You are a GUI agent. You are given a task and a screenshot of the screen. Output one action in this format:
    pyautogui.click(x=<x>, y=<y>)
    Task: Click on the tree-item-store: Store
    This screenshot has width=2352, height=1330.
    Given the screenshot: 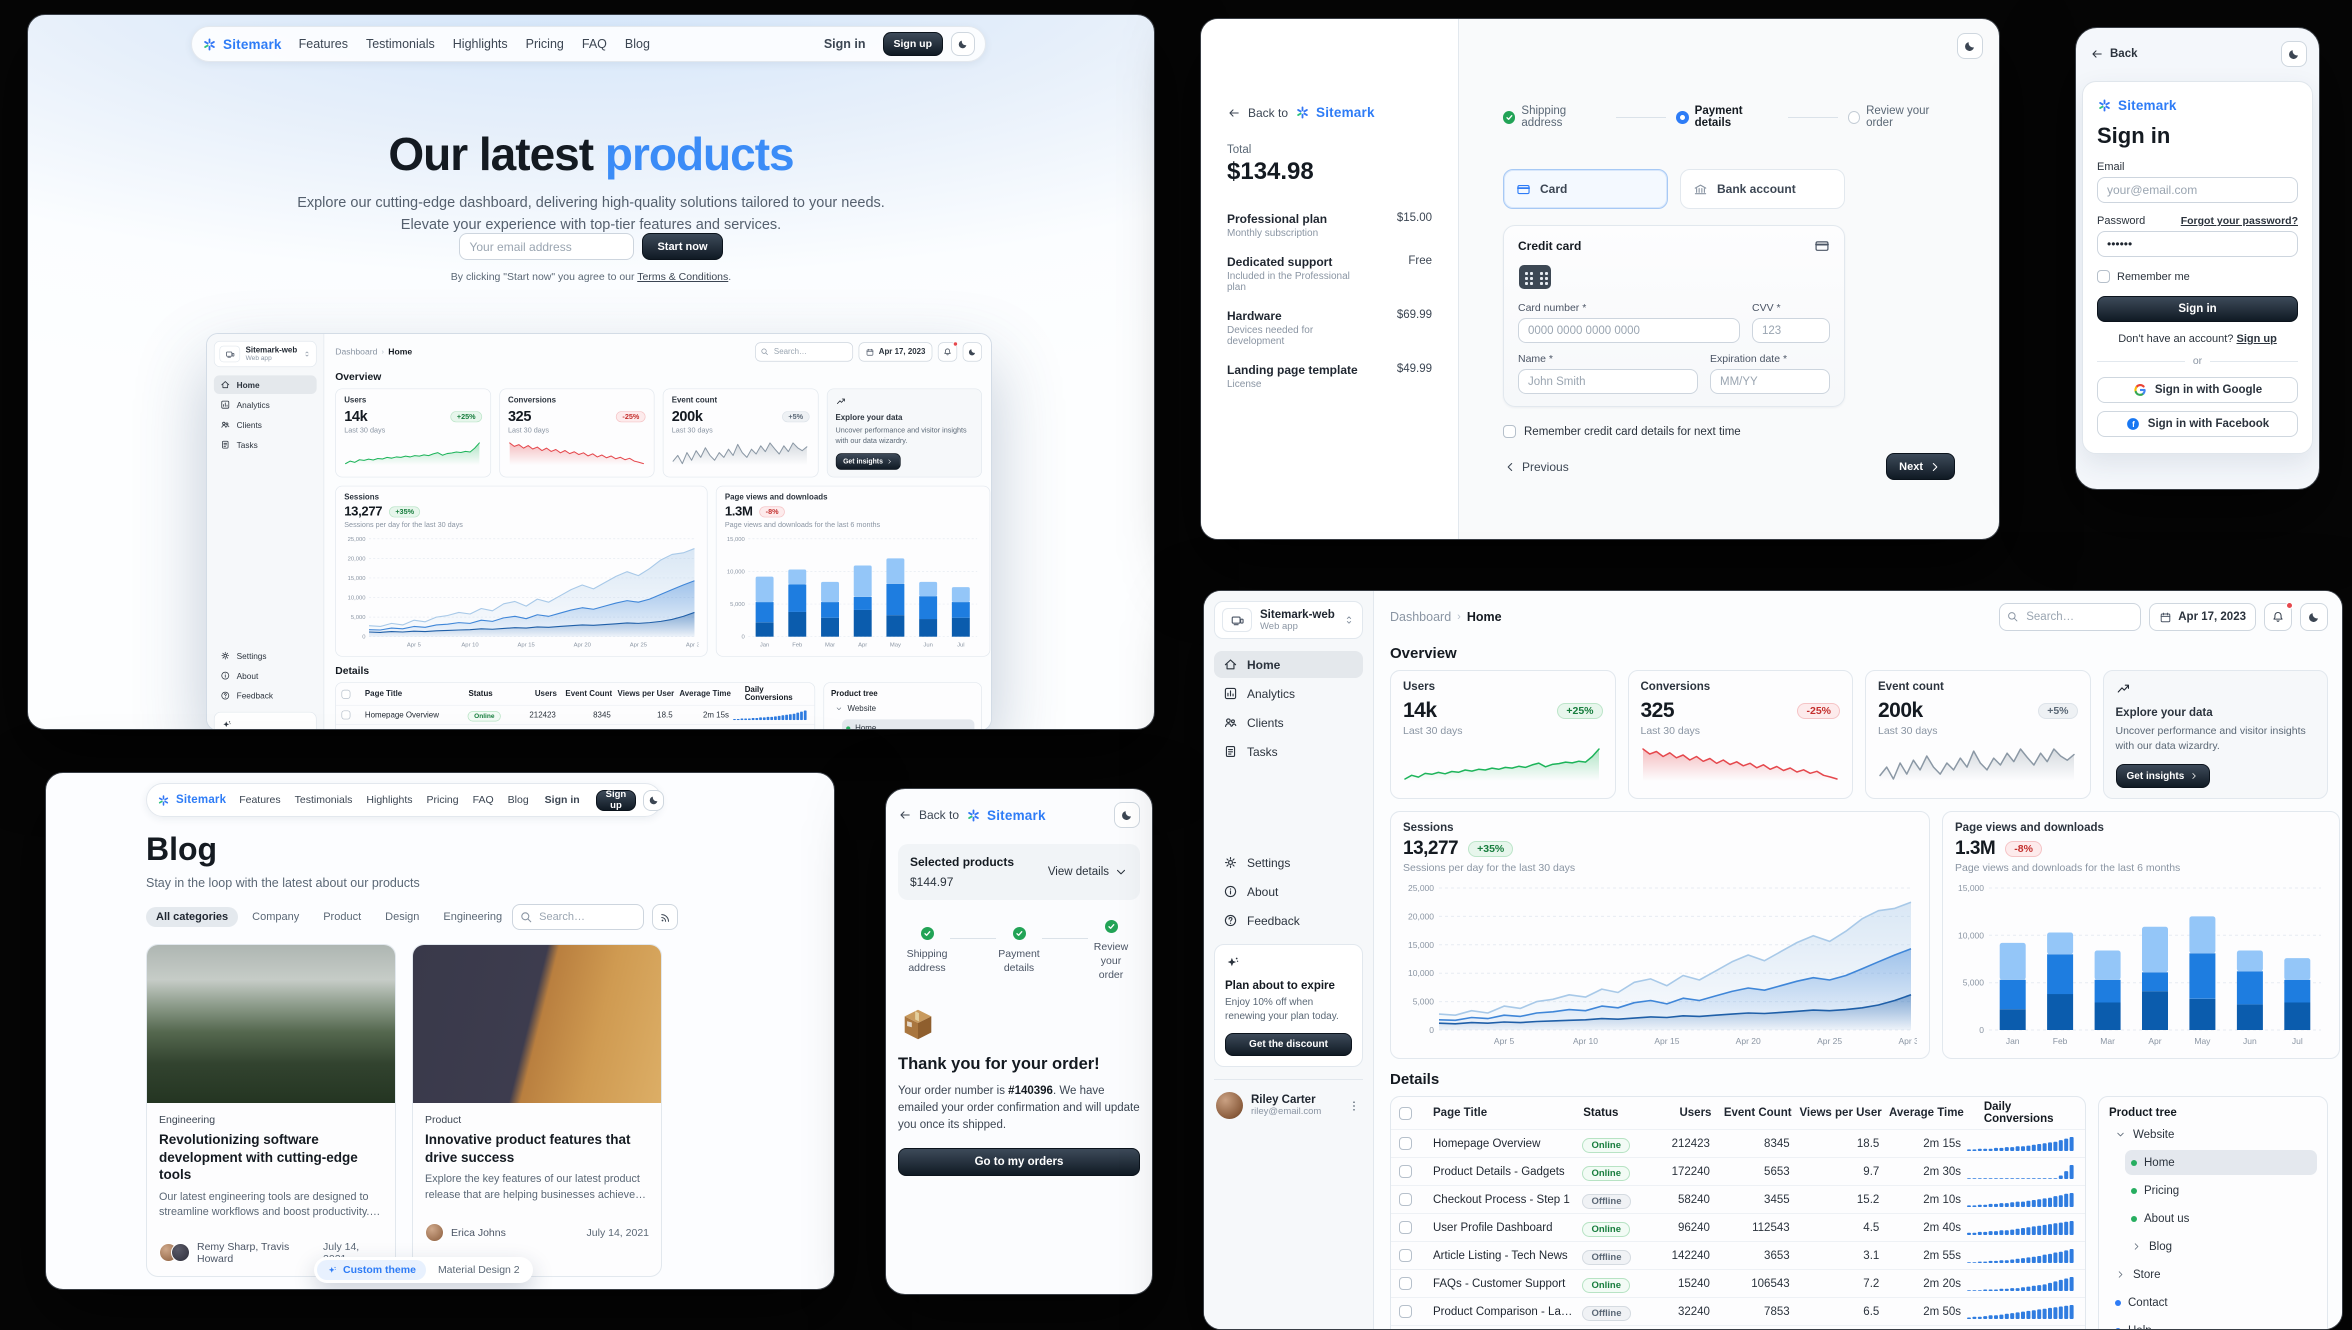 What is the action you would take?
    pyautogui.click(x=2213, y=1274)
    